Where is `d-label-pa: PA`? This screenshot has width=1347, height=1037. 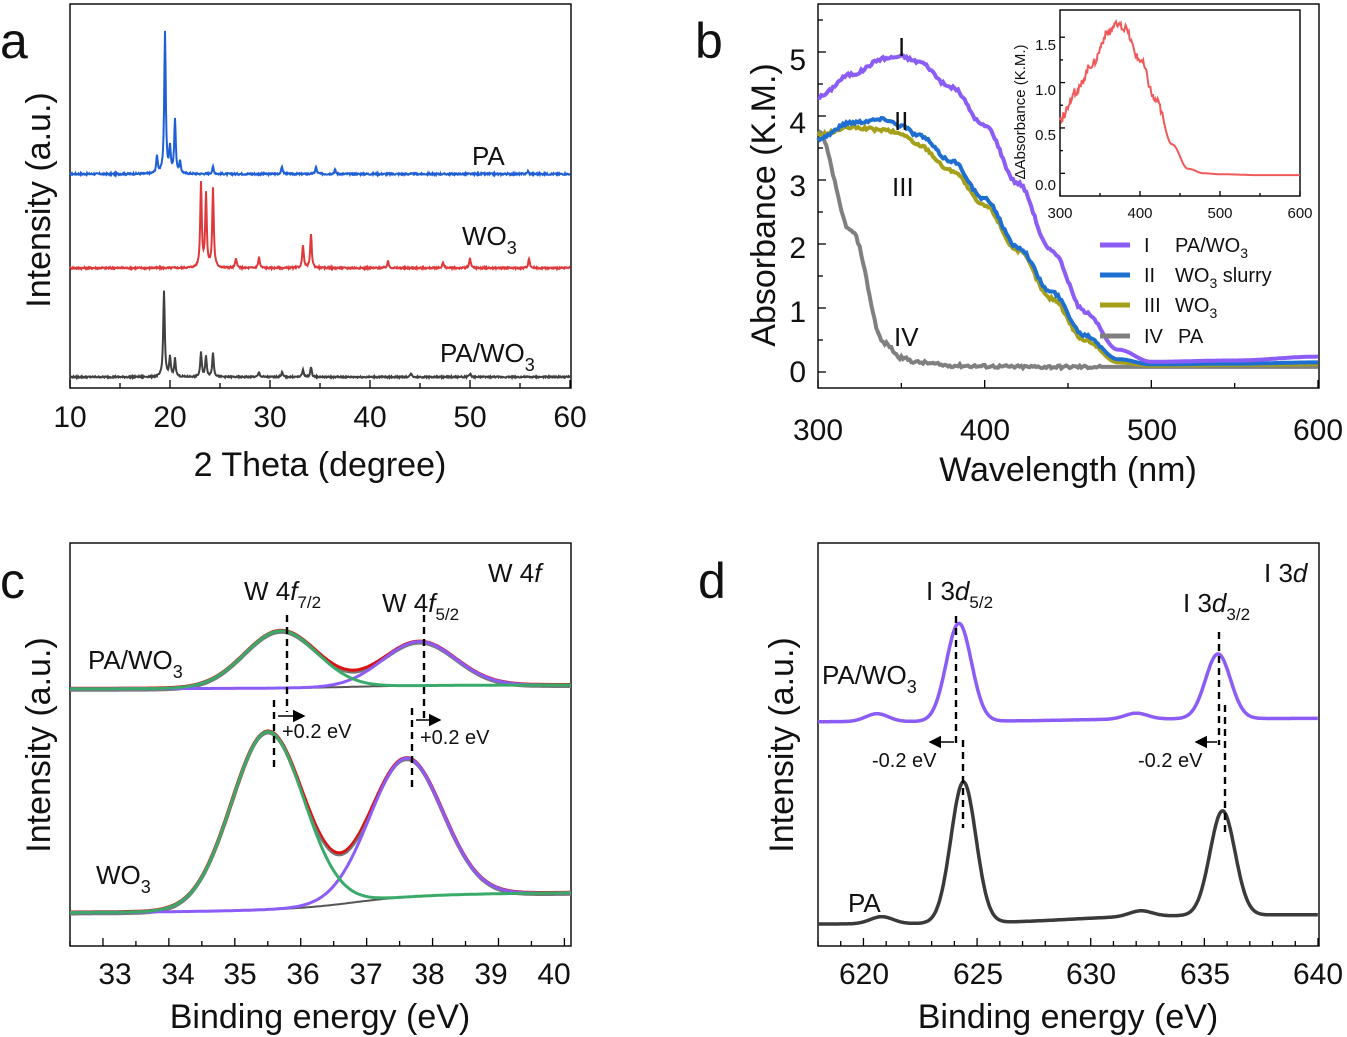
d-label-pa: PA is located at coordinates (864, 903).